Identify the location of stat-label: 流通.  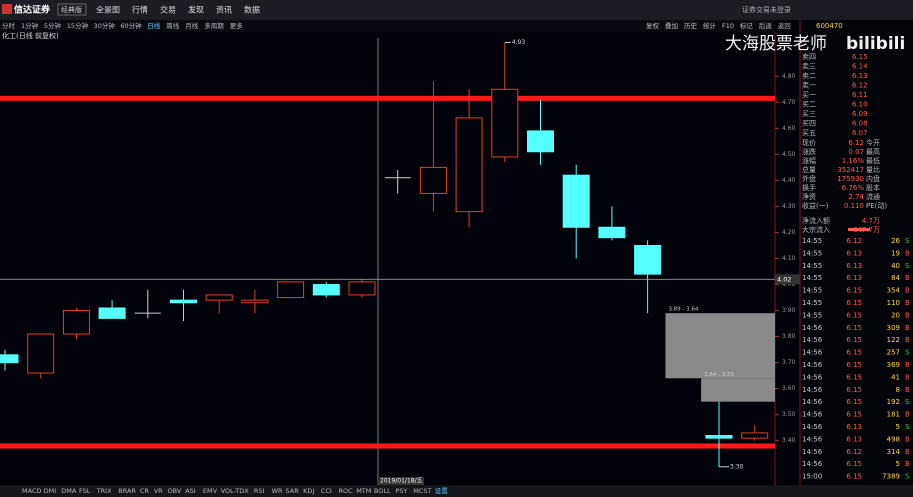
(873, 196).